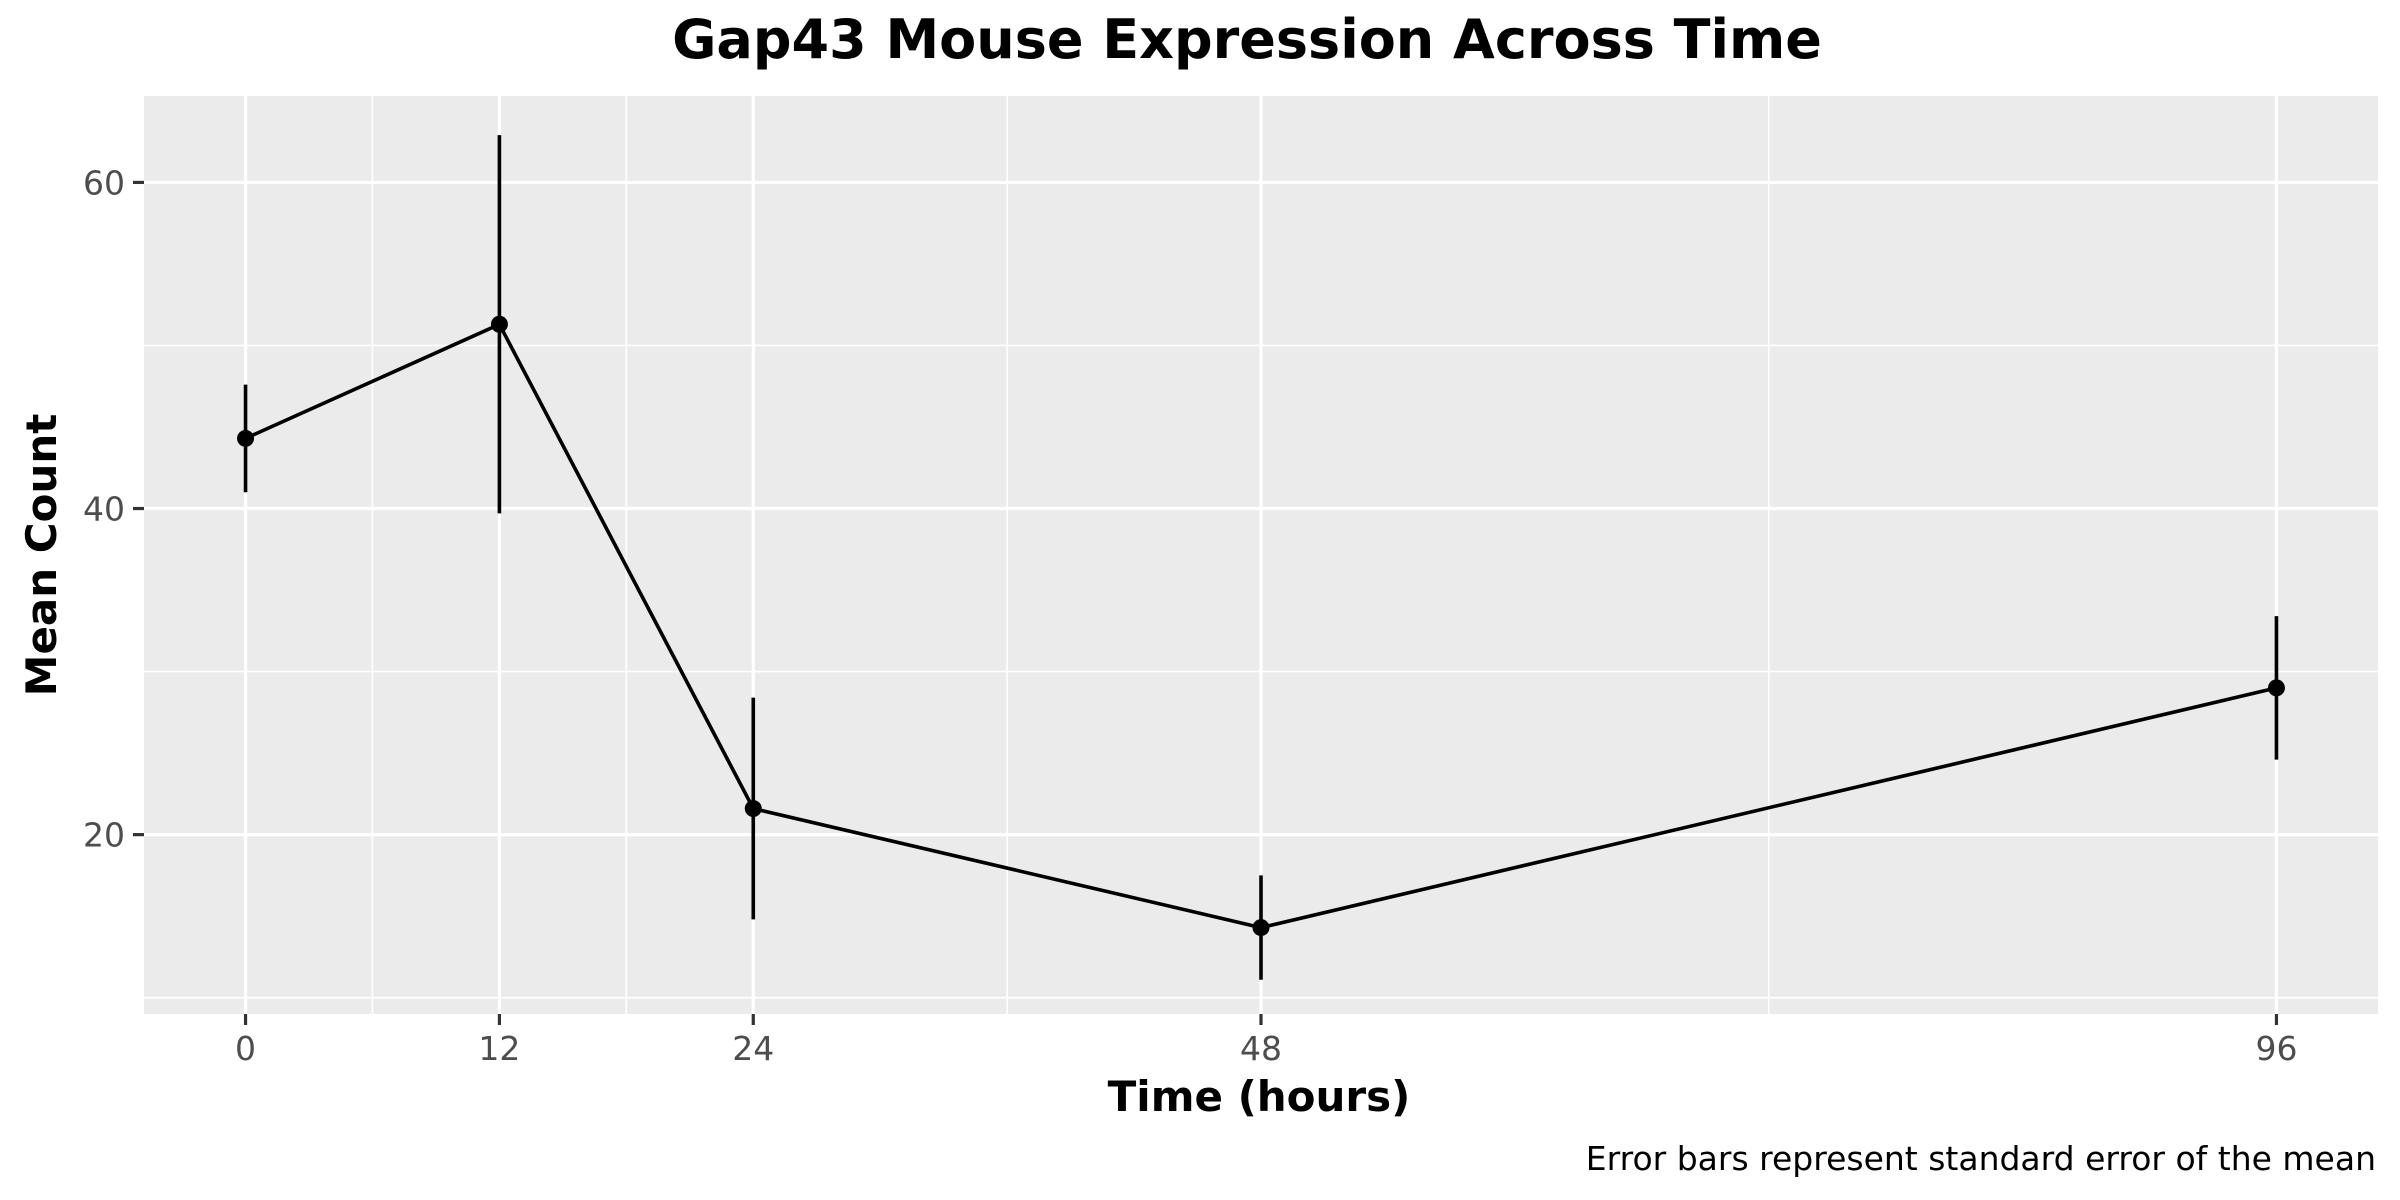 Image resolution: width=2400 pixels, height=1200 pixels. I want to click on y-tick-label: 20, so click(104, 835).